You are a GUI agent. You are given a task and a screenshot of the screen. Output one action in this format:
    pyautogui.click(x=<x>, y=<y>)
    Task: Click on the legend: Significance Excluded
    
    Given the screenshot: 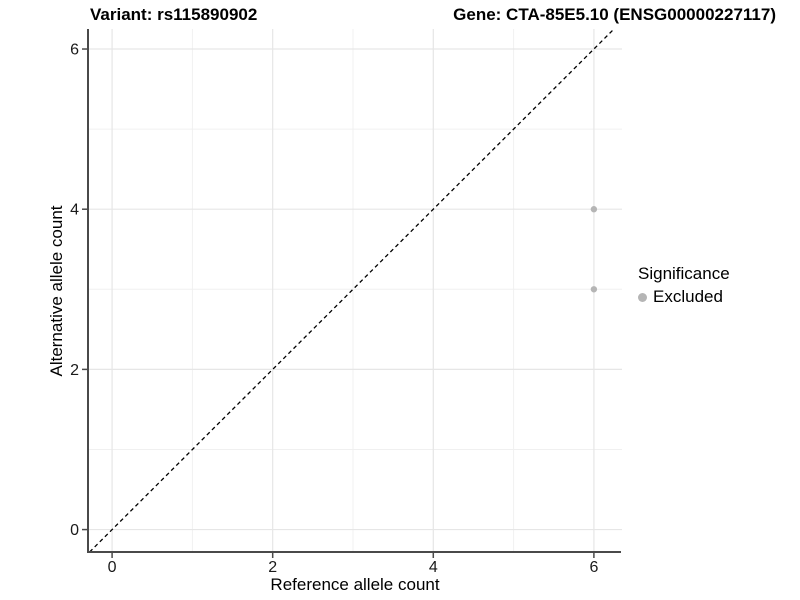 What is the action you would take?
    pyautogui.click(x=683, y=285)
    